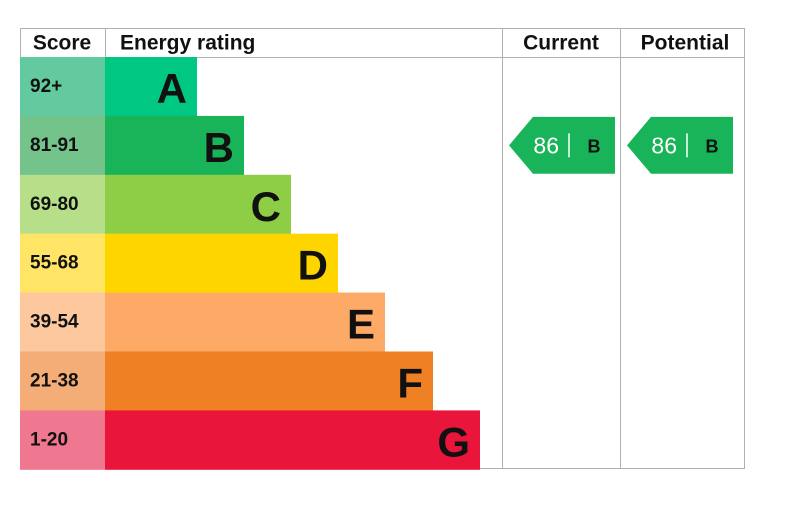  Describe the element at coordinates (219, 147) in the screenshot. I see `rating-letter: B` at that location.